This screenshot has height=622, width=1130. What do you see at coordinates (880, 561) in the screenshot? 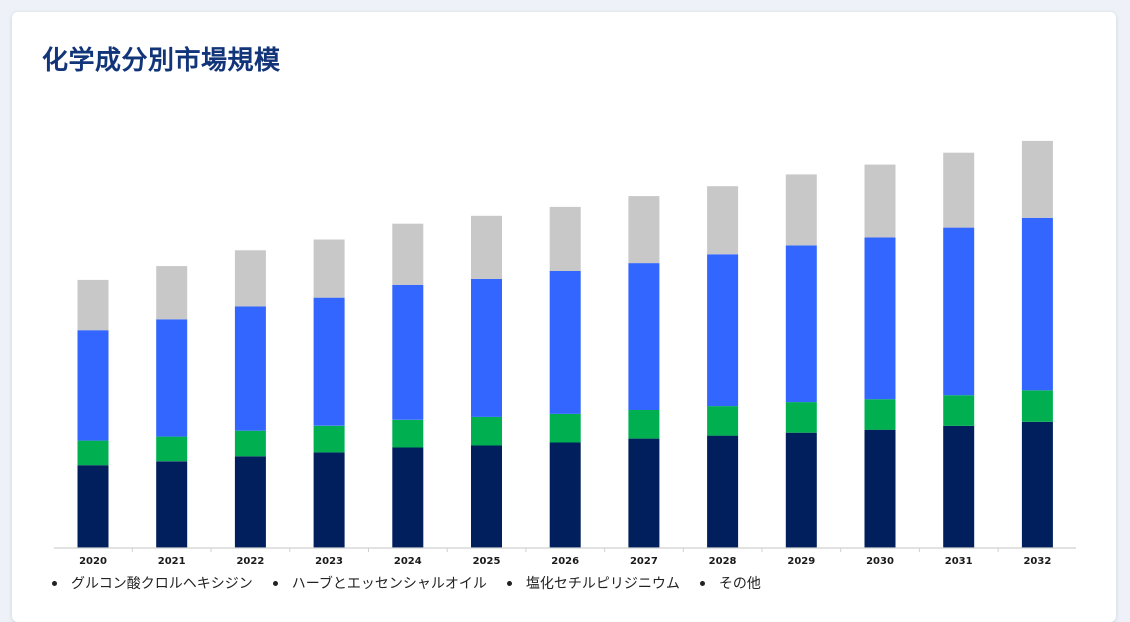
I see `x-tick-label: 2030` at bounding box center [880, 561].